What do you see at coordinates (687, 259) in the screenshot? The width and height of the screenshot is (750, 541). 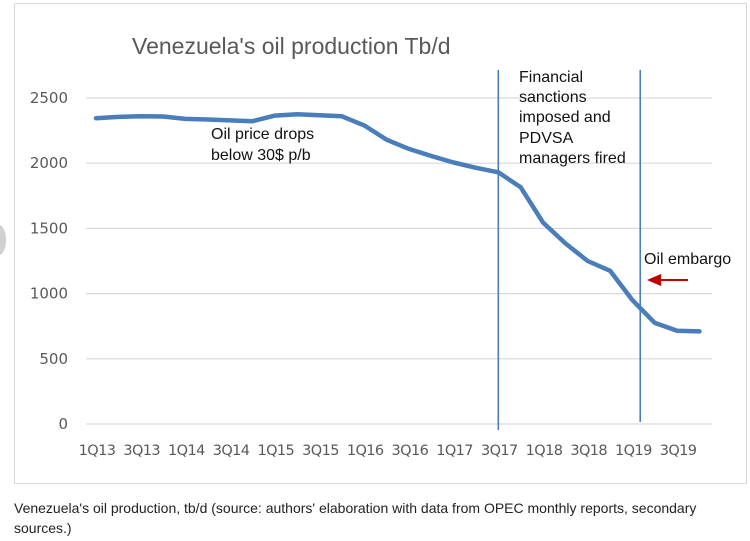 I see `annotation-embargo-text: Oil embargo` at bounding box center [687, 259].